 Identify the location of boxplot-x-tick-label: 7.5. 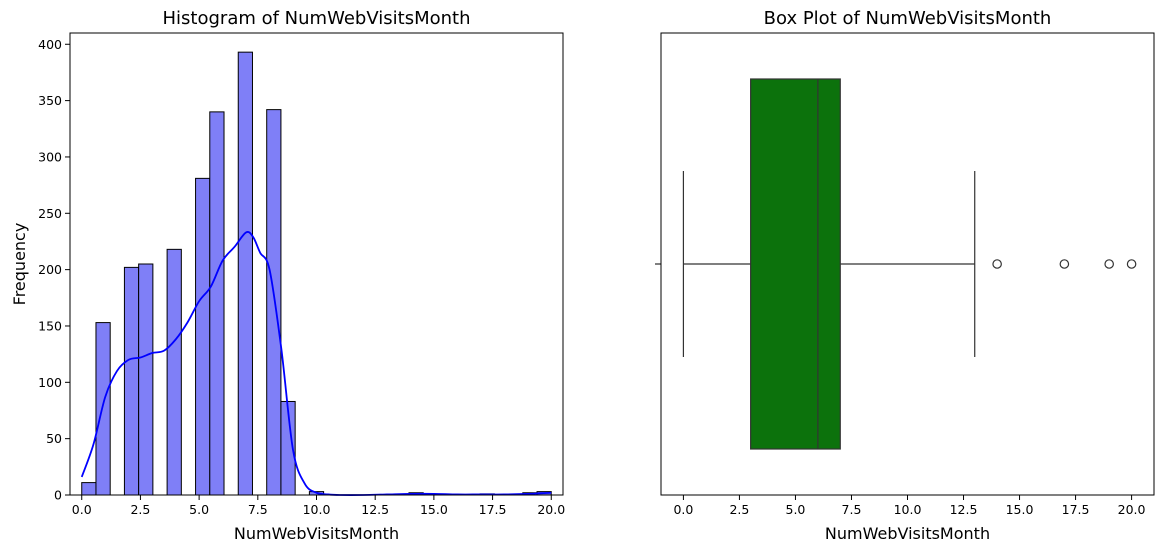
(852, 509).